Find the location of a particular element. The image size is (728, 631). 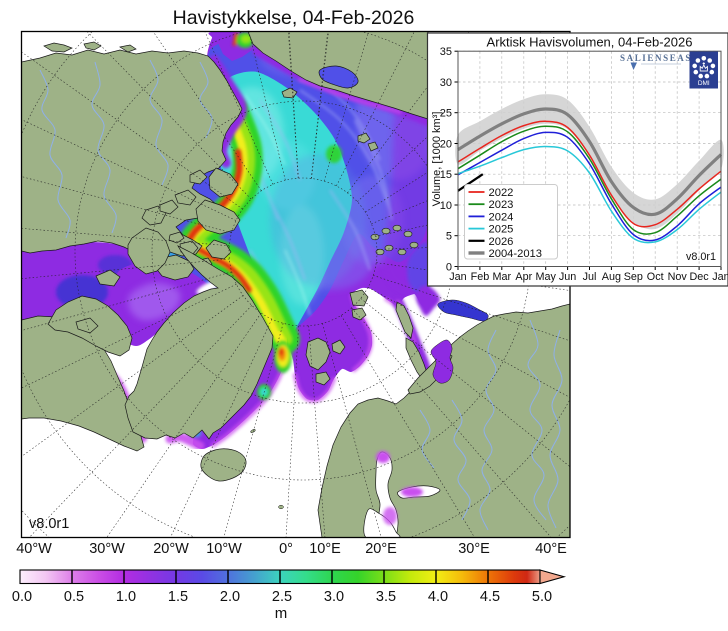

svg-text: 5 is located at coordinates (449, 237).